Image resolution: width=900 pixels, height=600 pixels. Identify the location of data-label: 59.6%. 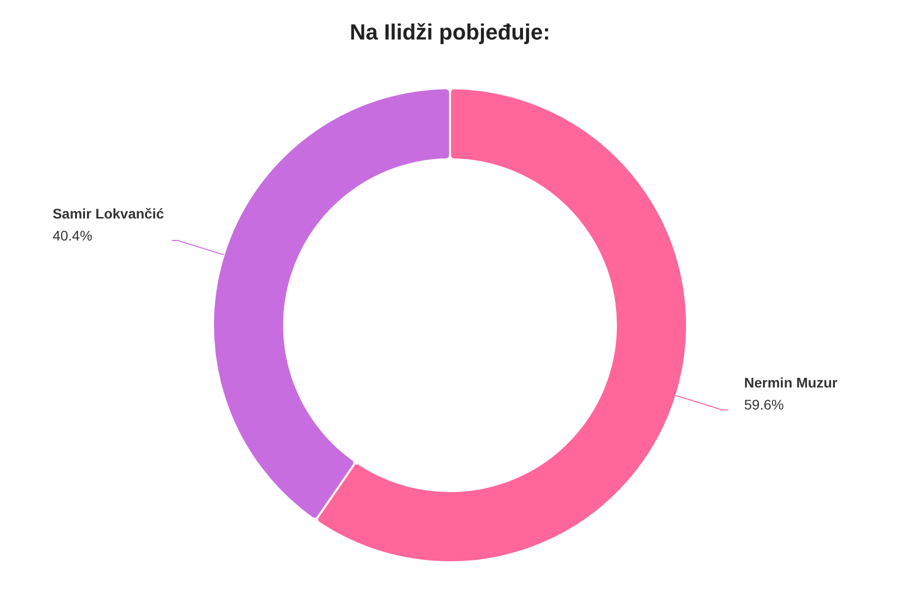
(764, 404).